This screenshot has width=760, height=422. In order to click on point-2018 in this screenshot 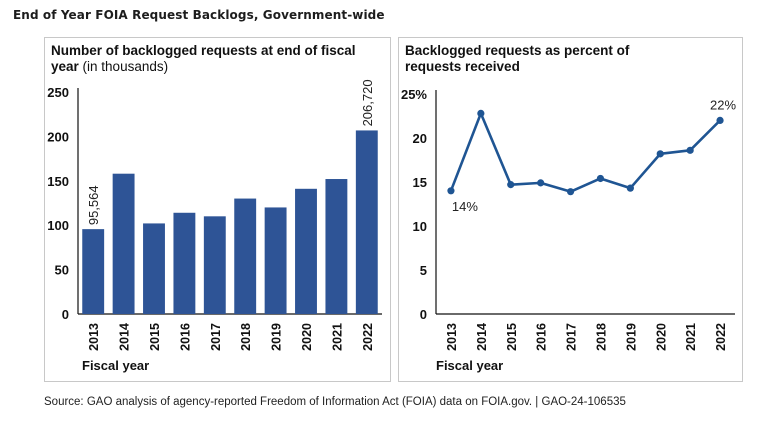, I will do `click(600, 178)`.